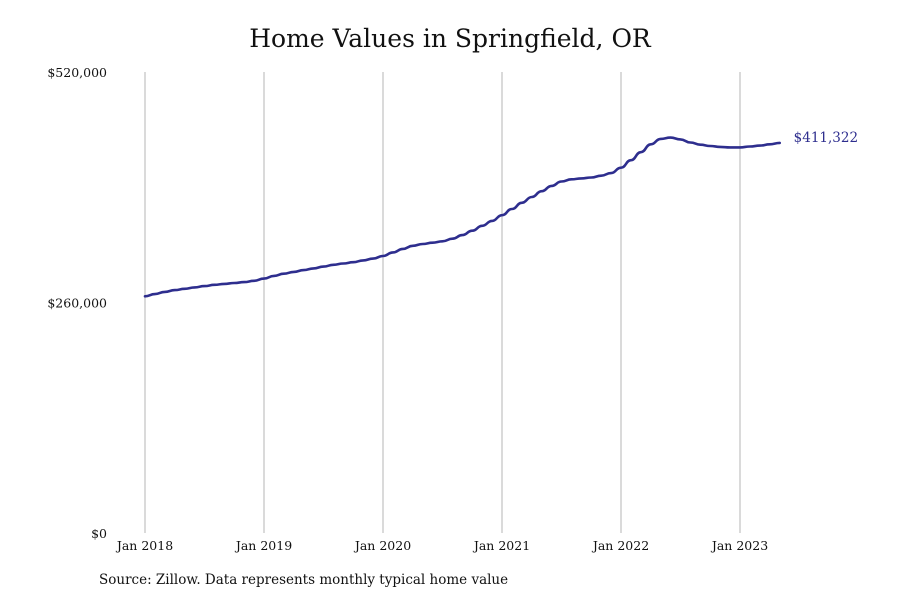 Image resolution: width=900 pixels, height=600 pixels. I want to click on y-axis-ticks: $0 $260,000 $520,000, so click(77, 303).